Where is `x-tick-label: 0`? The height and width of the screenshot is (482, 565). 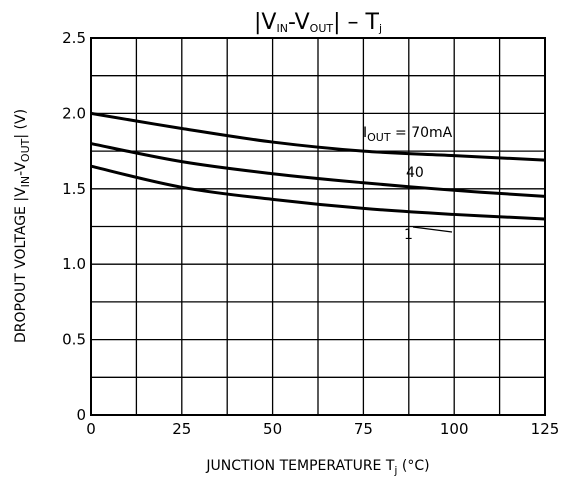
x-tick-label: 0 is located at coordinates (91, 429).